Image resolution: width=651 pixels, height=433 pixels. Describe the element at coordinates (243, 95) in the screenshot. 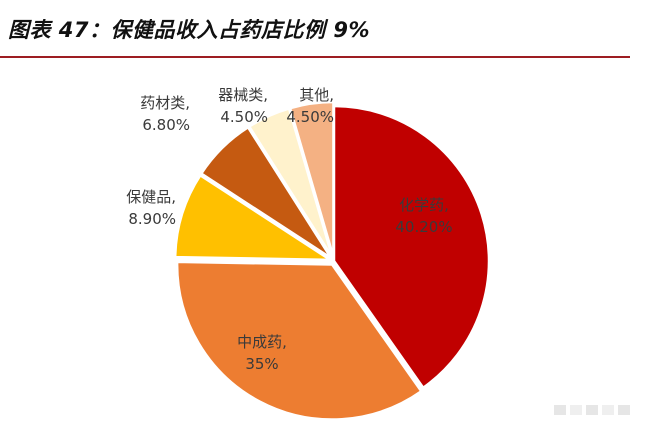

I see `slice-category-label: 器械类,` at that location.